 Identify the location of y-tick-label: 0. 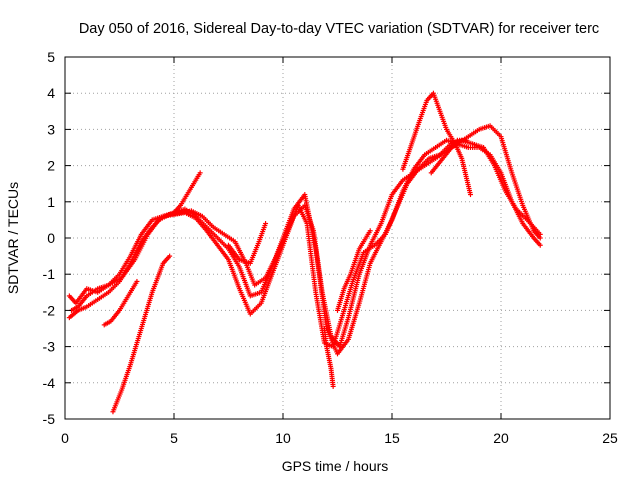
(51, 238).